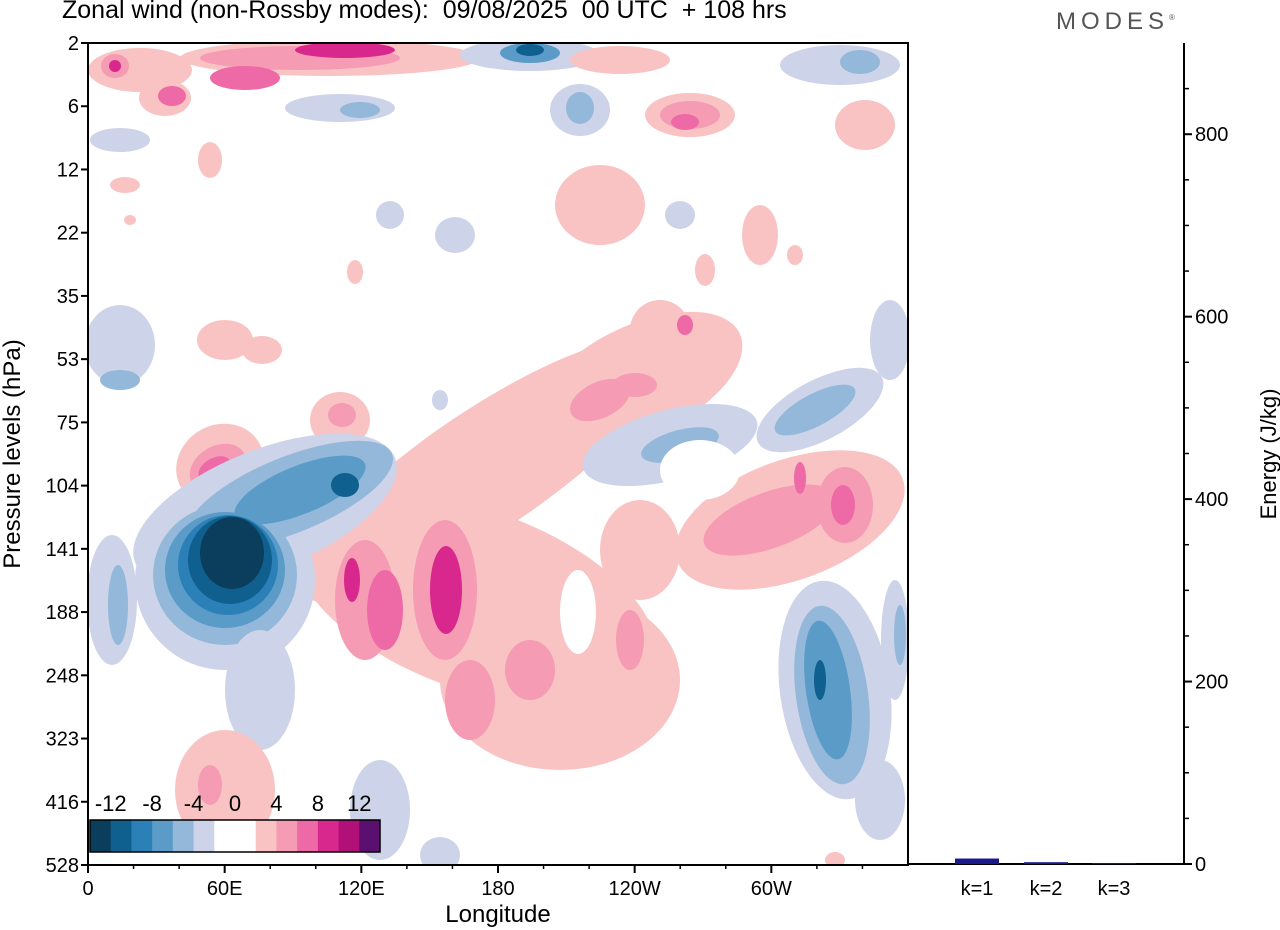 The width and height of the screenshot is (1280, 930). I want to click on energy-y-tick-label: 400, so click(1211, 500).